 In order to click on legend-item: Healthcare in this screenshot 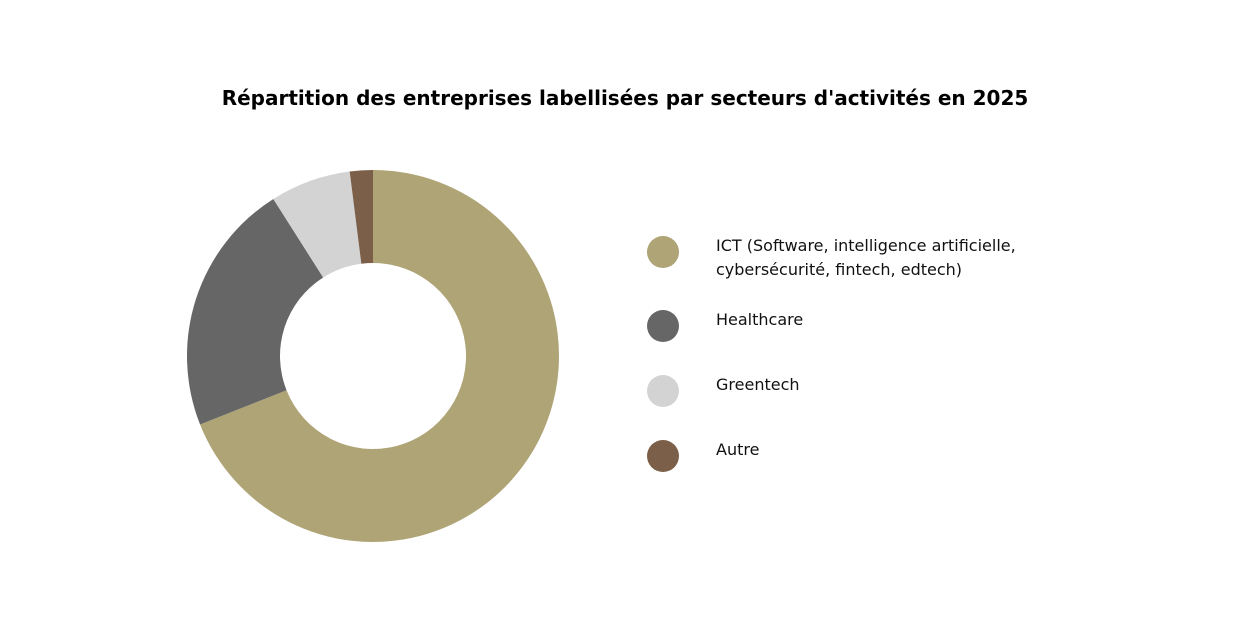, I will do `click(857, 326)`.